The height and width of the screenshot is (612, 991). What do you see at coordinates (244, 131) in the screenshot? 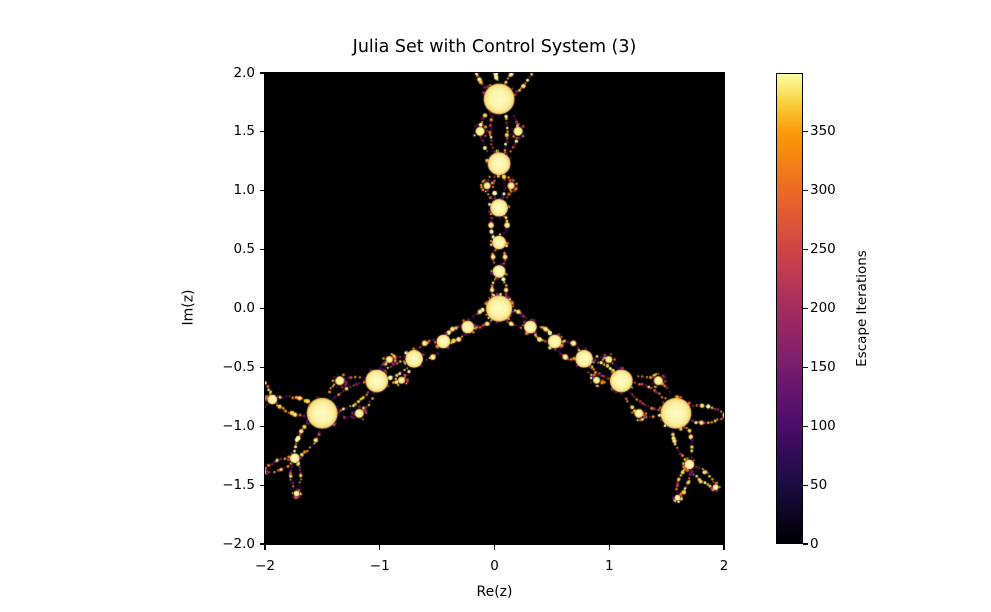
I see `y-tick-label: 1.5` at bounding box center [244, 131].